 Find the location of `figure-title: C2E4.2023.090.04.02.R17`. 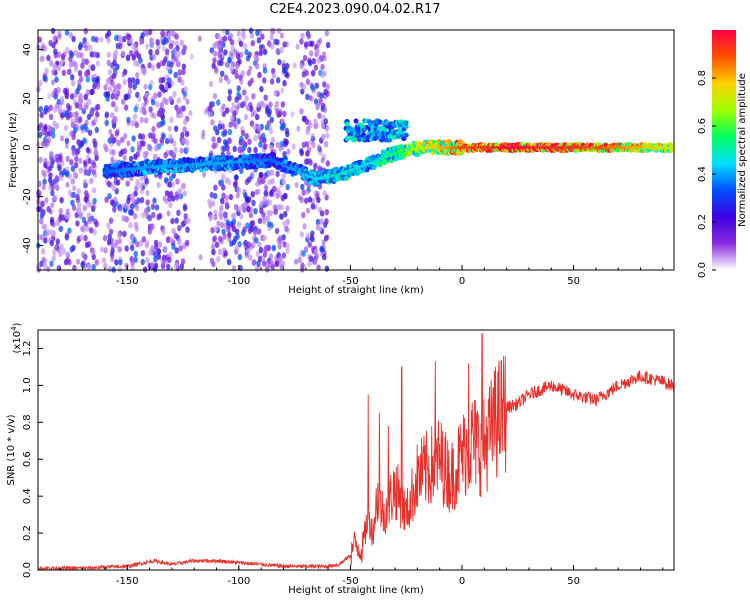

figure-title: C2E4.2023.090.04.02.R17 is located at coordinates (355, 9).